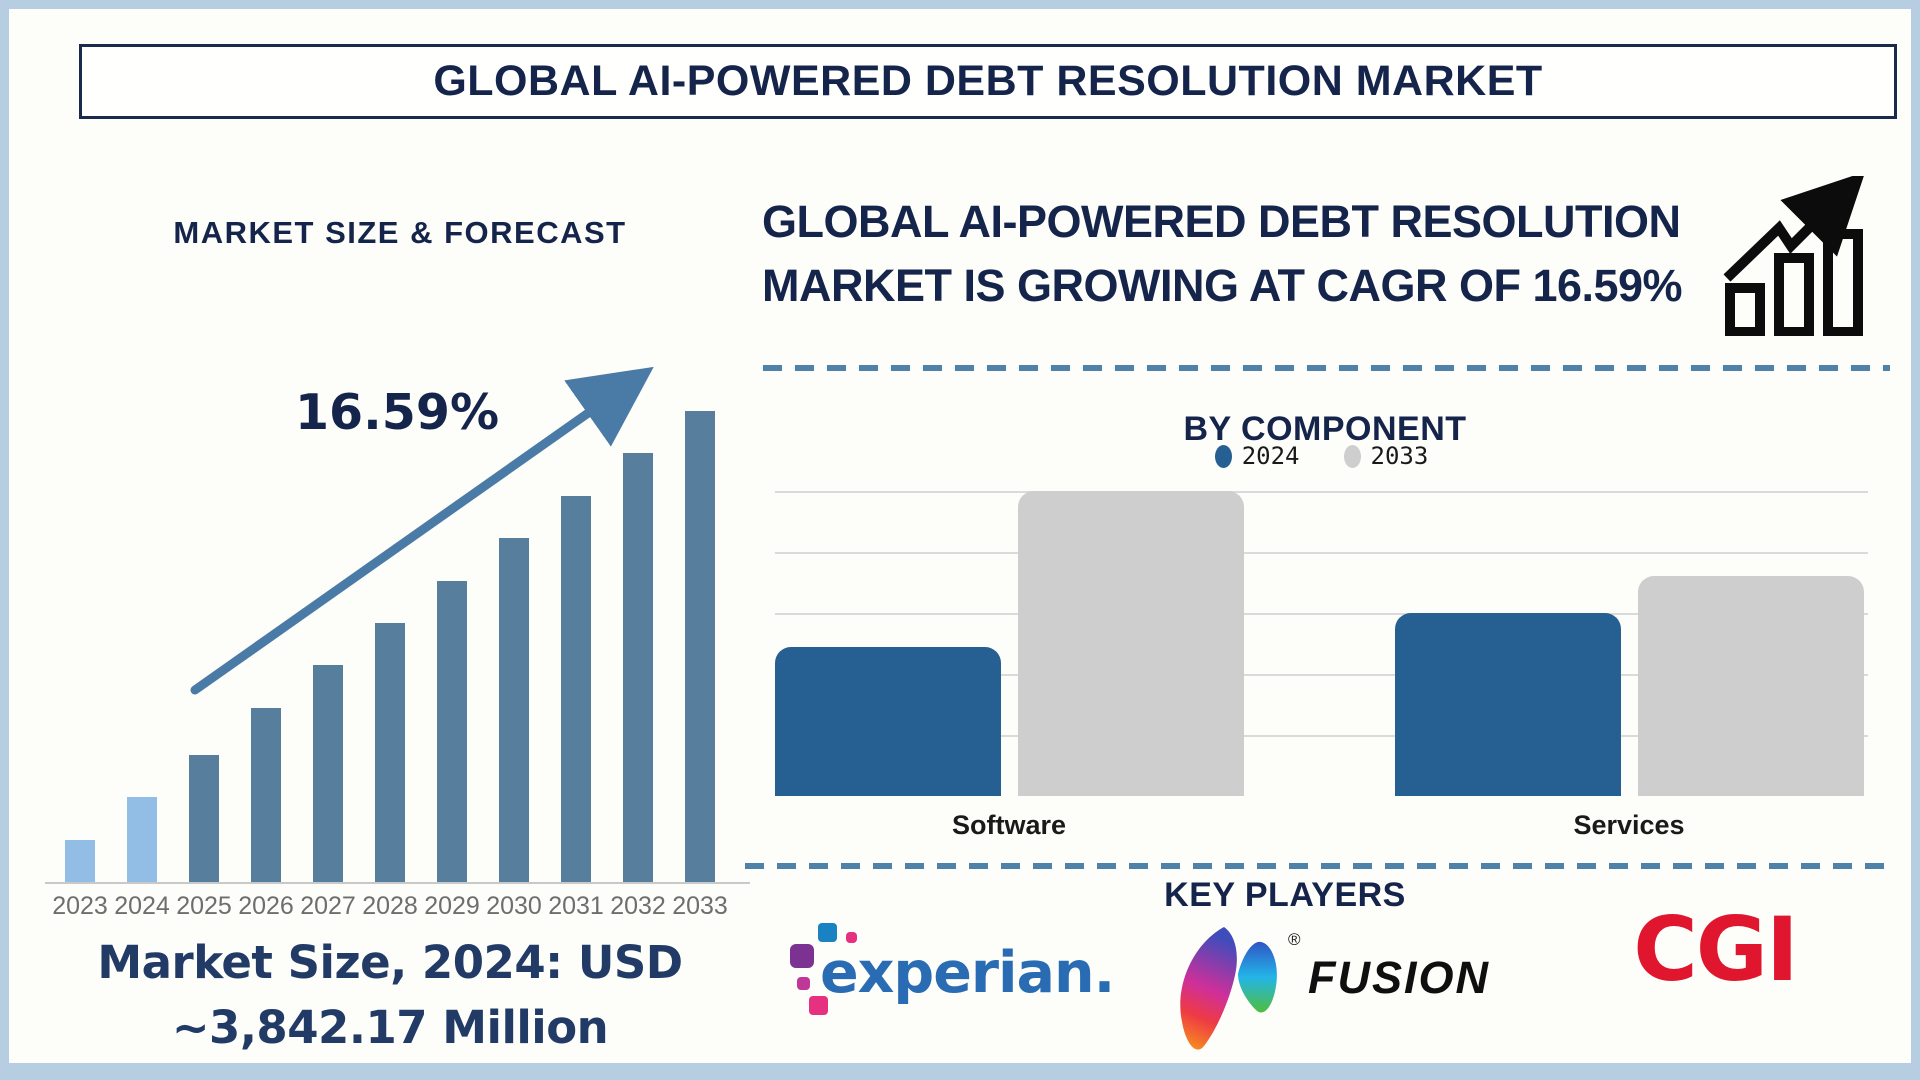  I want to click on forecast-year-label-2032: 2032, so click(638, 906).